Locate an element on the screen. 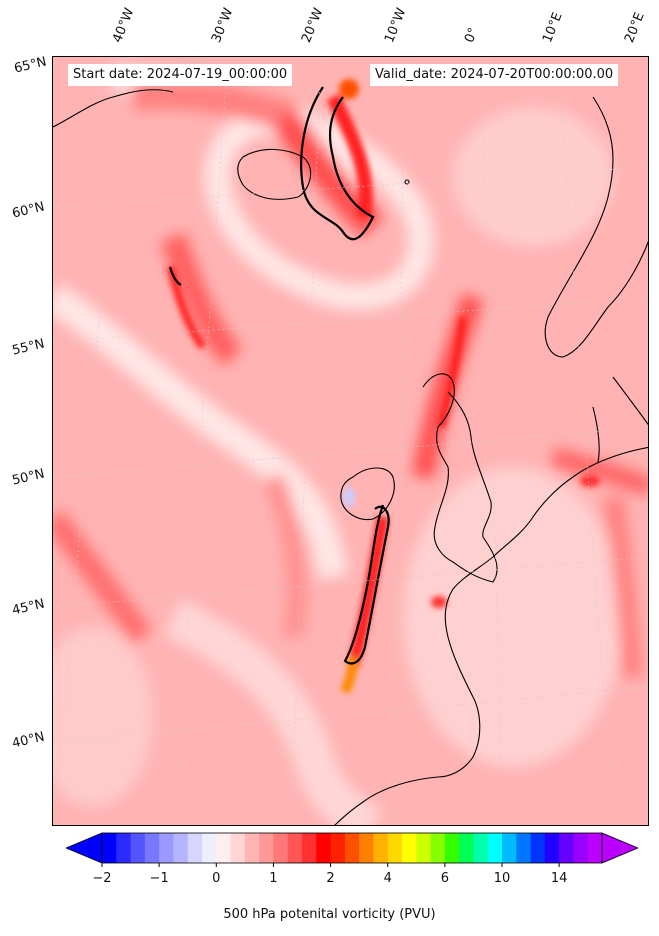 This screenshot has height=936, width=659. colorbar-tick-label: 1 is located at coordinates (273, 878).